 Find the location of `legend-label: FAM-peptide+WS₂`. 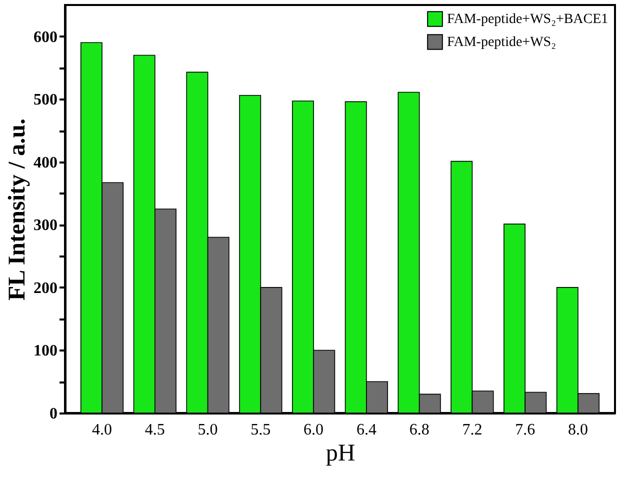

legend-label: FAM-peptide+WS₂ is located at coordinates (501, 42).